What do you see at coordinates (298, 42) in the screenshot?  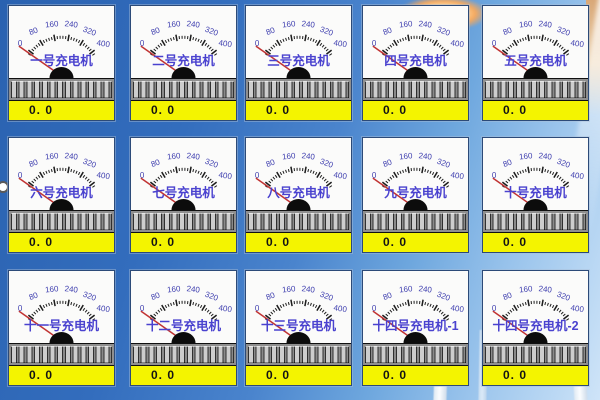 I see `gauge-face: 三号充电机 0 80 160 240 320 400` at bounding box center [298, 42].